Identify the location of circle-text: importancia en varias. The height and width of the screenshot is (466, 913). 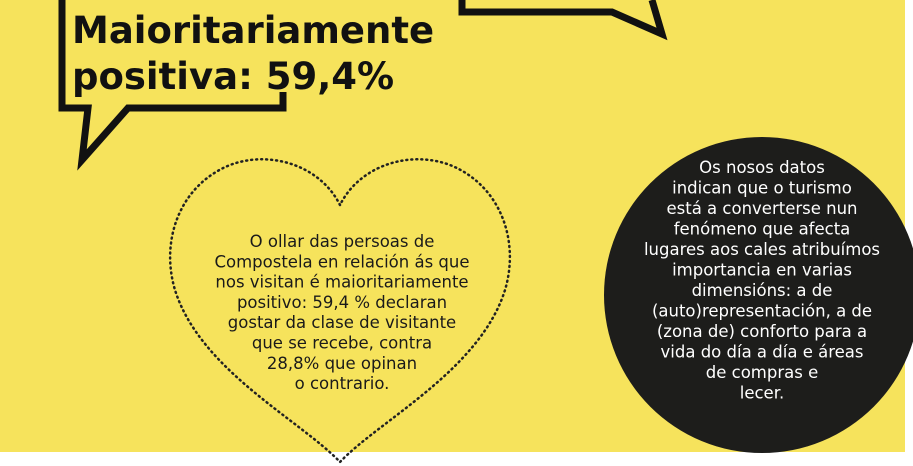
(762, 270).